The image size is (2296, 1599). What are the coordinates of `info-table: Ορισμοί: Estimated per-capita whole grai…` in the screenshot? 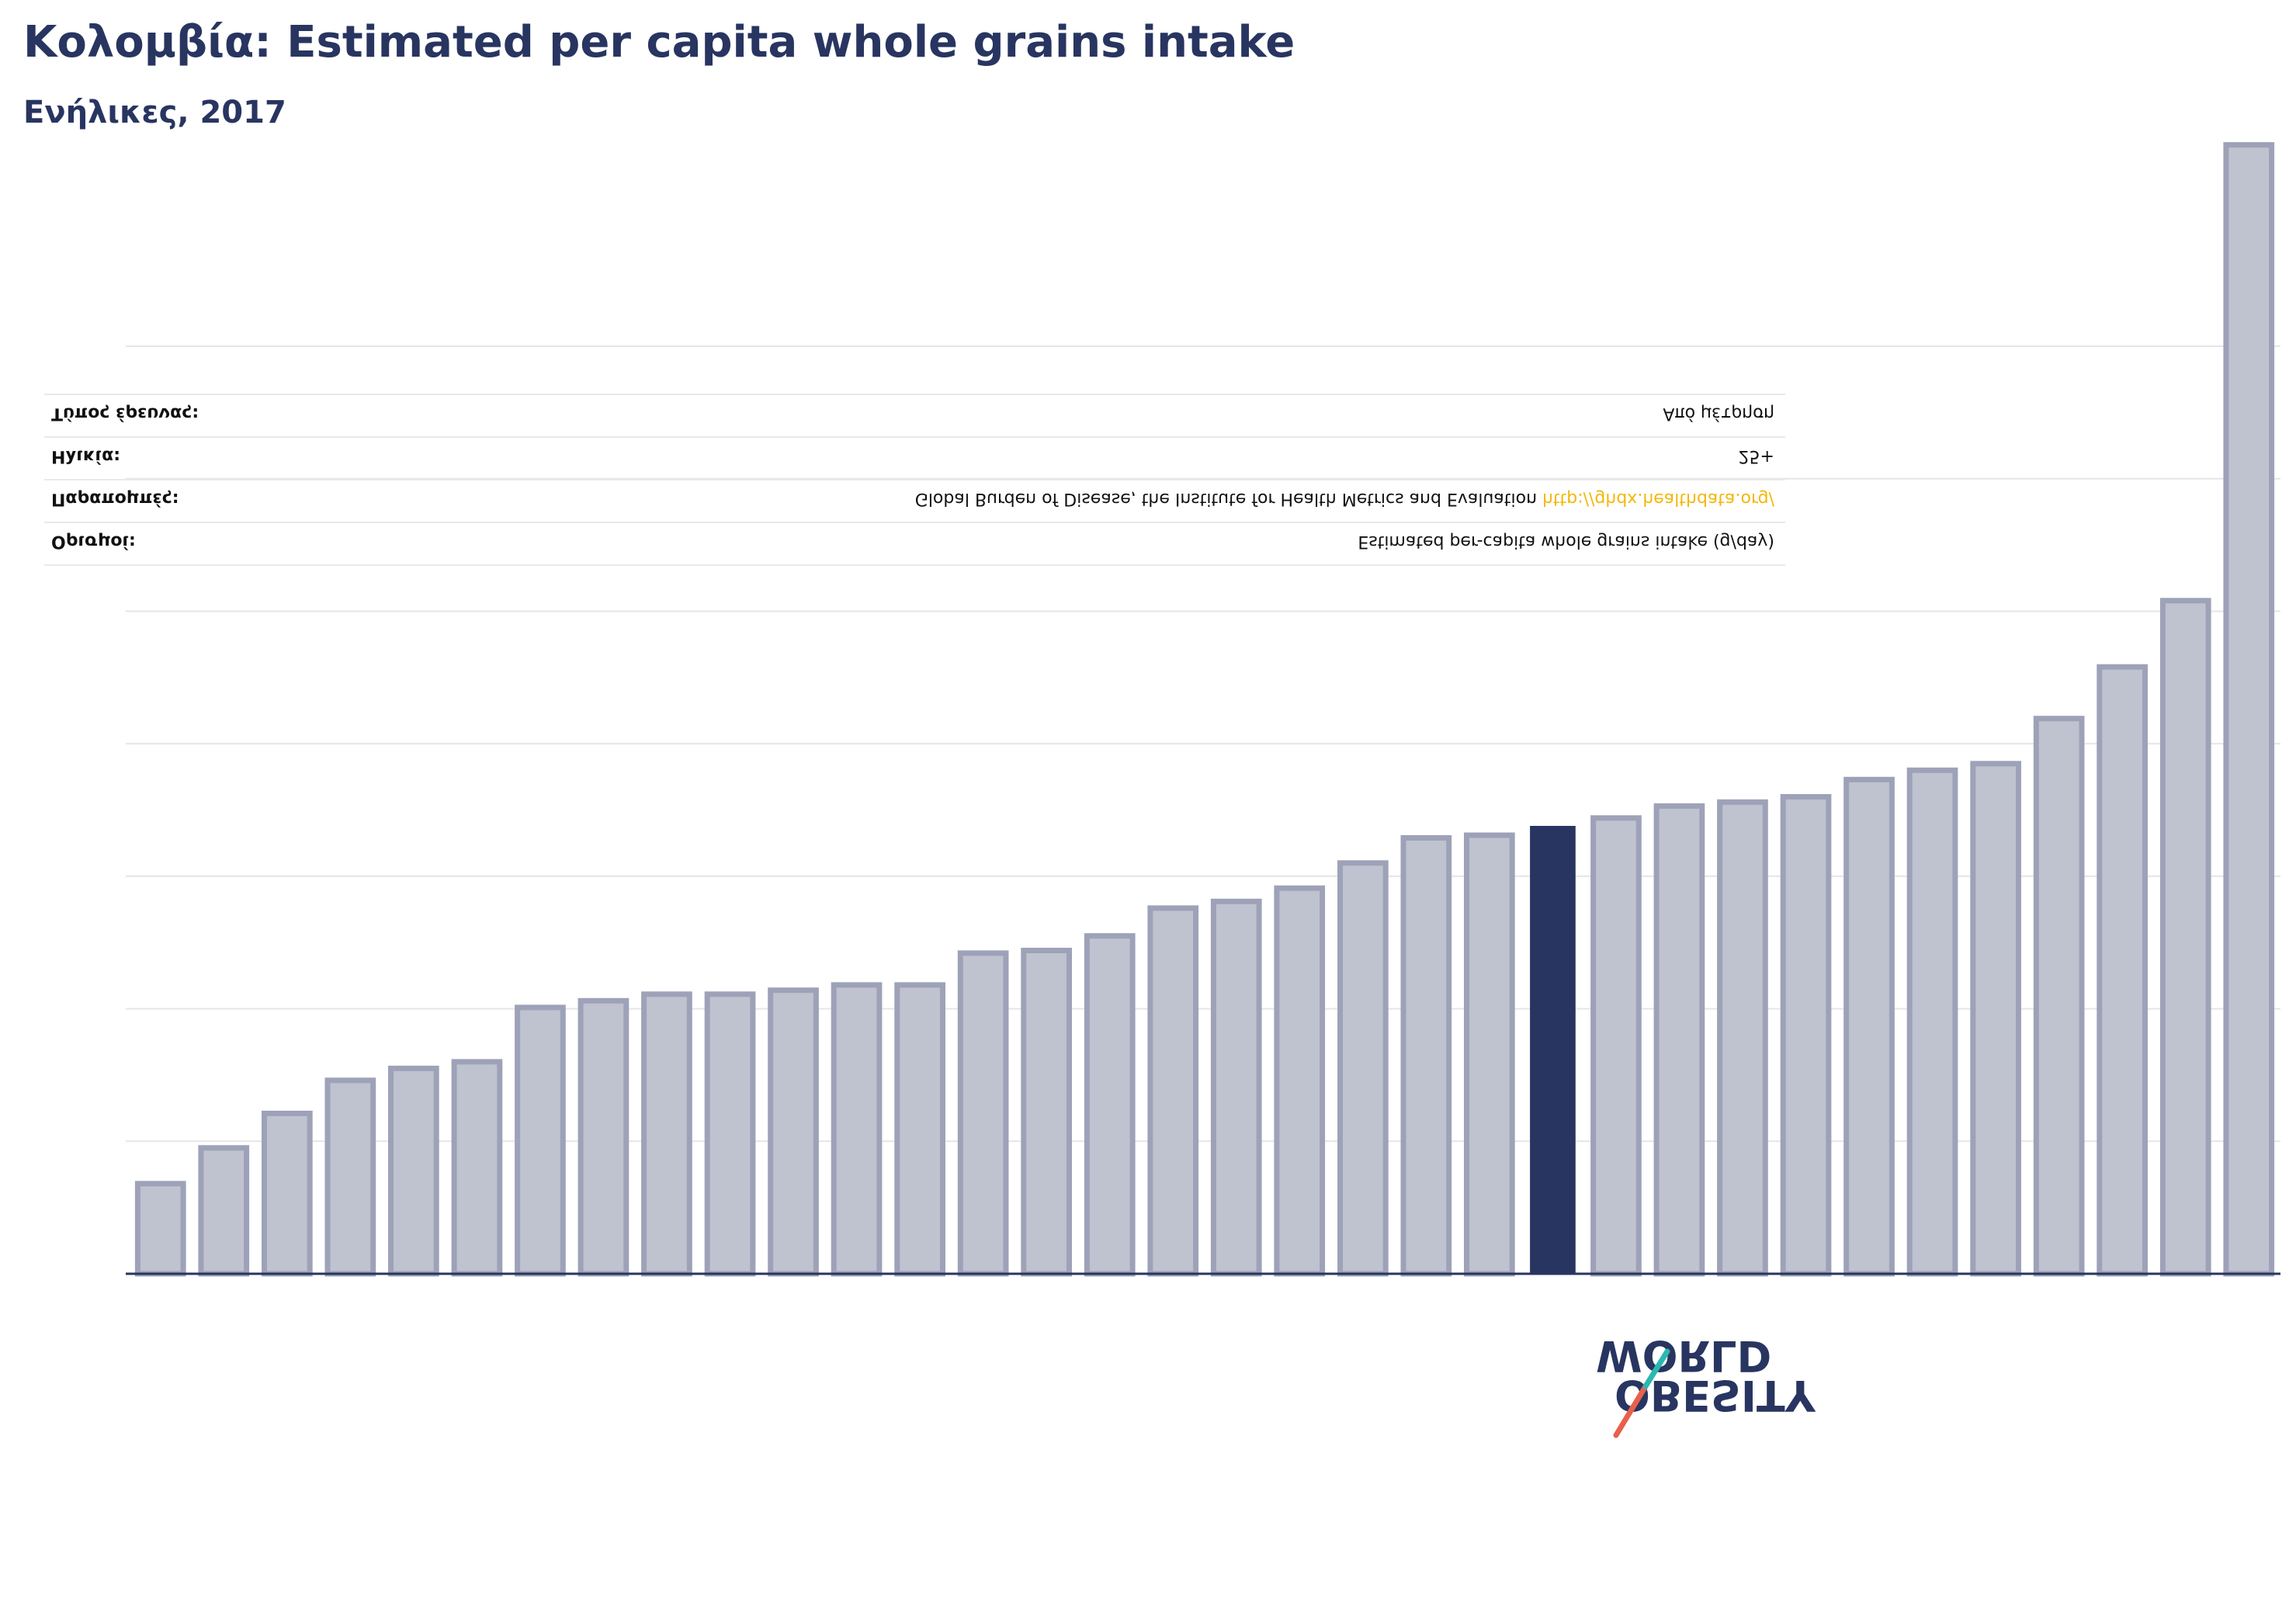 It's located at (915, 480).